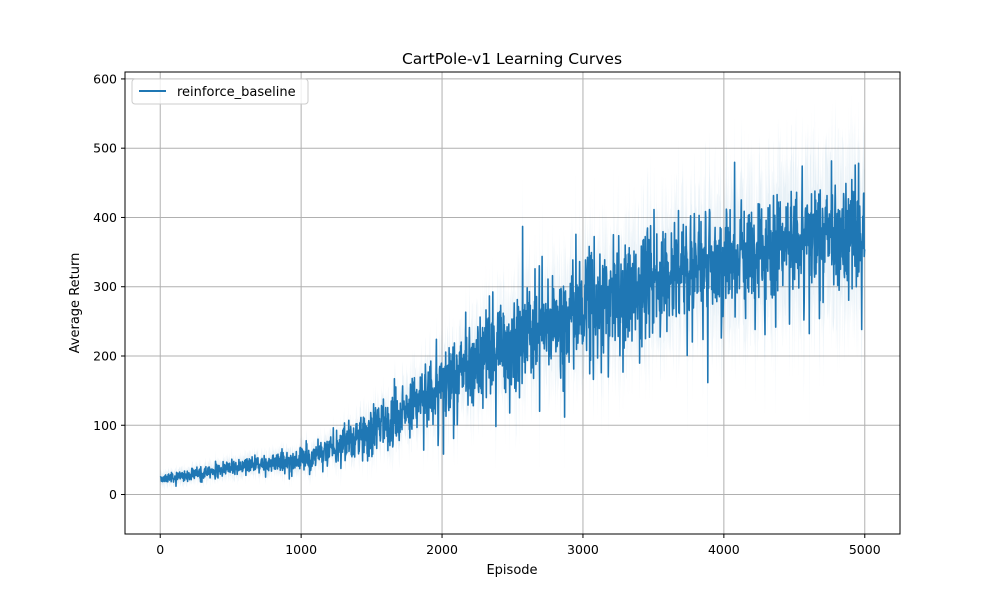 This screenshot has width=1000, height=600. What do you see at coordinates (512, 59) in the screenshot?
I see `chart-title: CartPole-v1 Learning Curves` at bounding box center [512, 59].